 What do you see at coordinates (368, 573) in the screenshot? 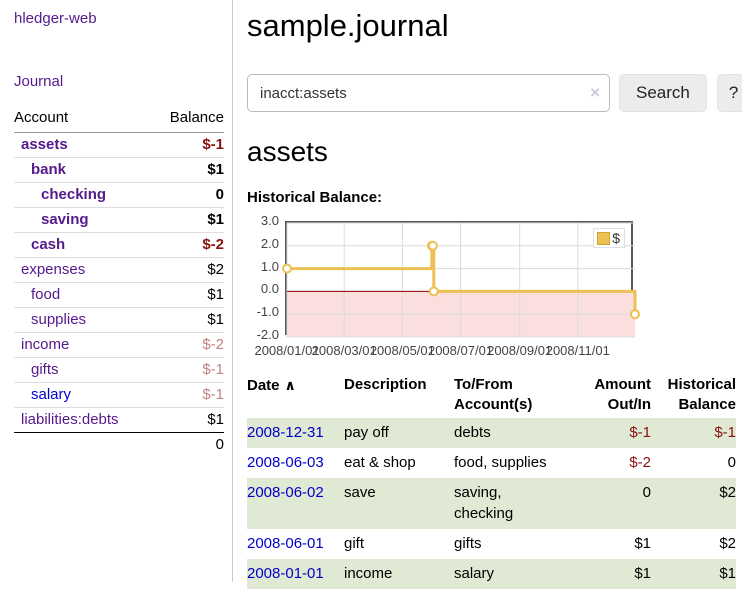
I see `transaction-description: income` at bounding box center [368, 573].